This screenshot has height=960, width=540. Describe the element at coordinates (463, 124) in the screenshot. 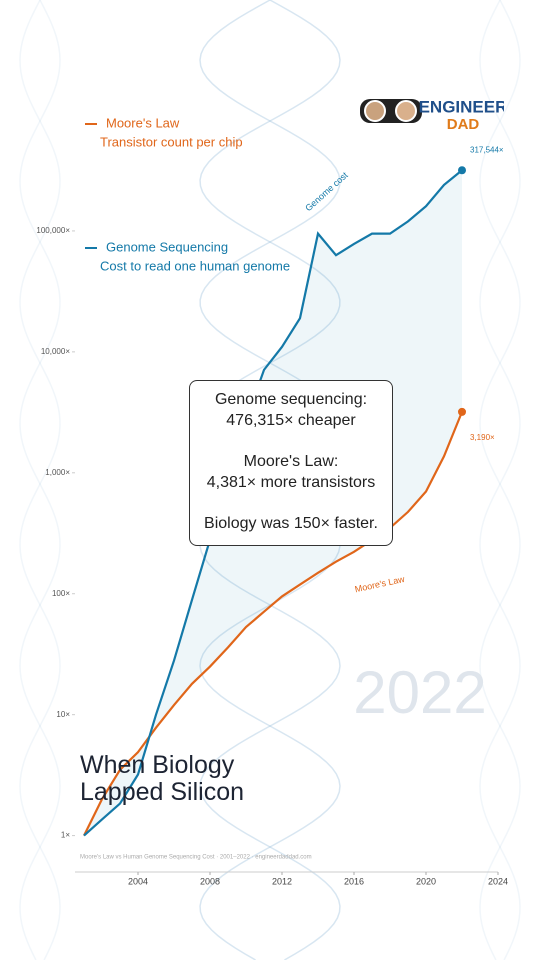

I see `logo-text: DAD` at that location.